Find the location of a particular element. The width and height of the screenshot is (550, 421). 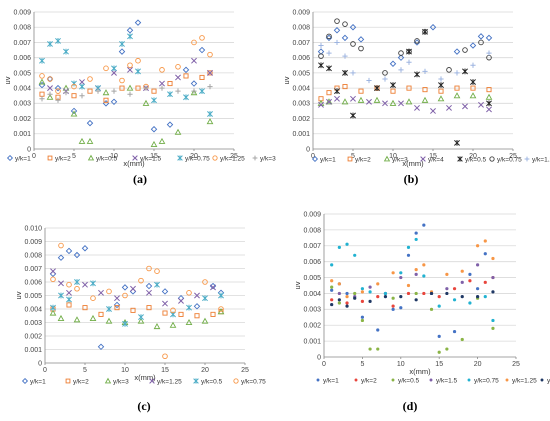

series-y/k=1.25 is located at coordinates (412, 269).